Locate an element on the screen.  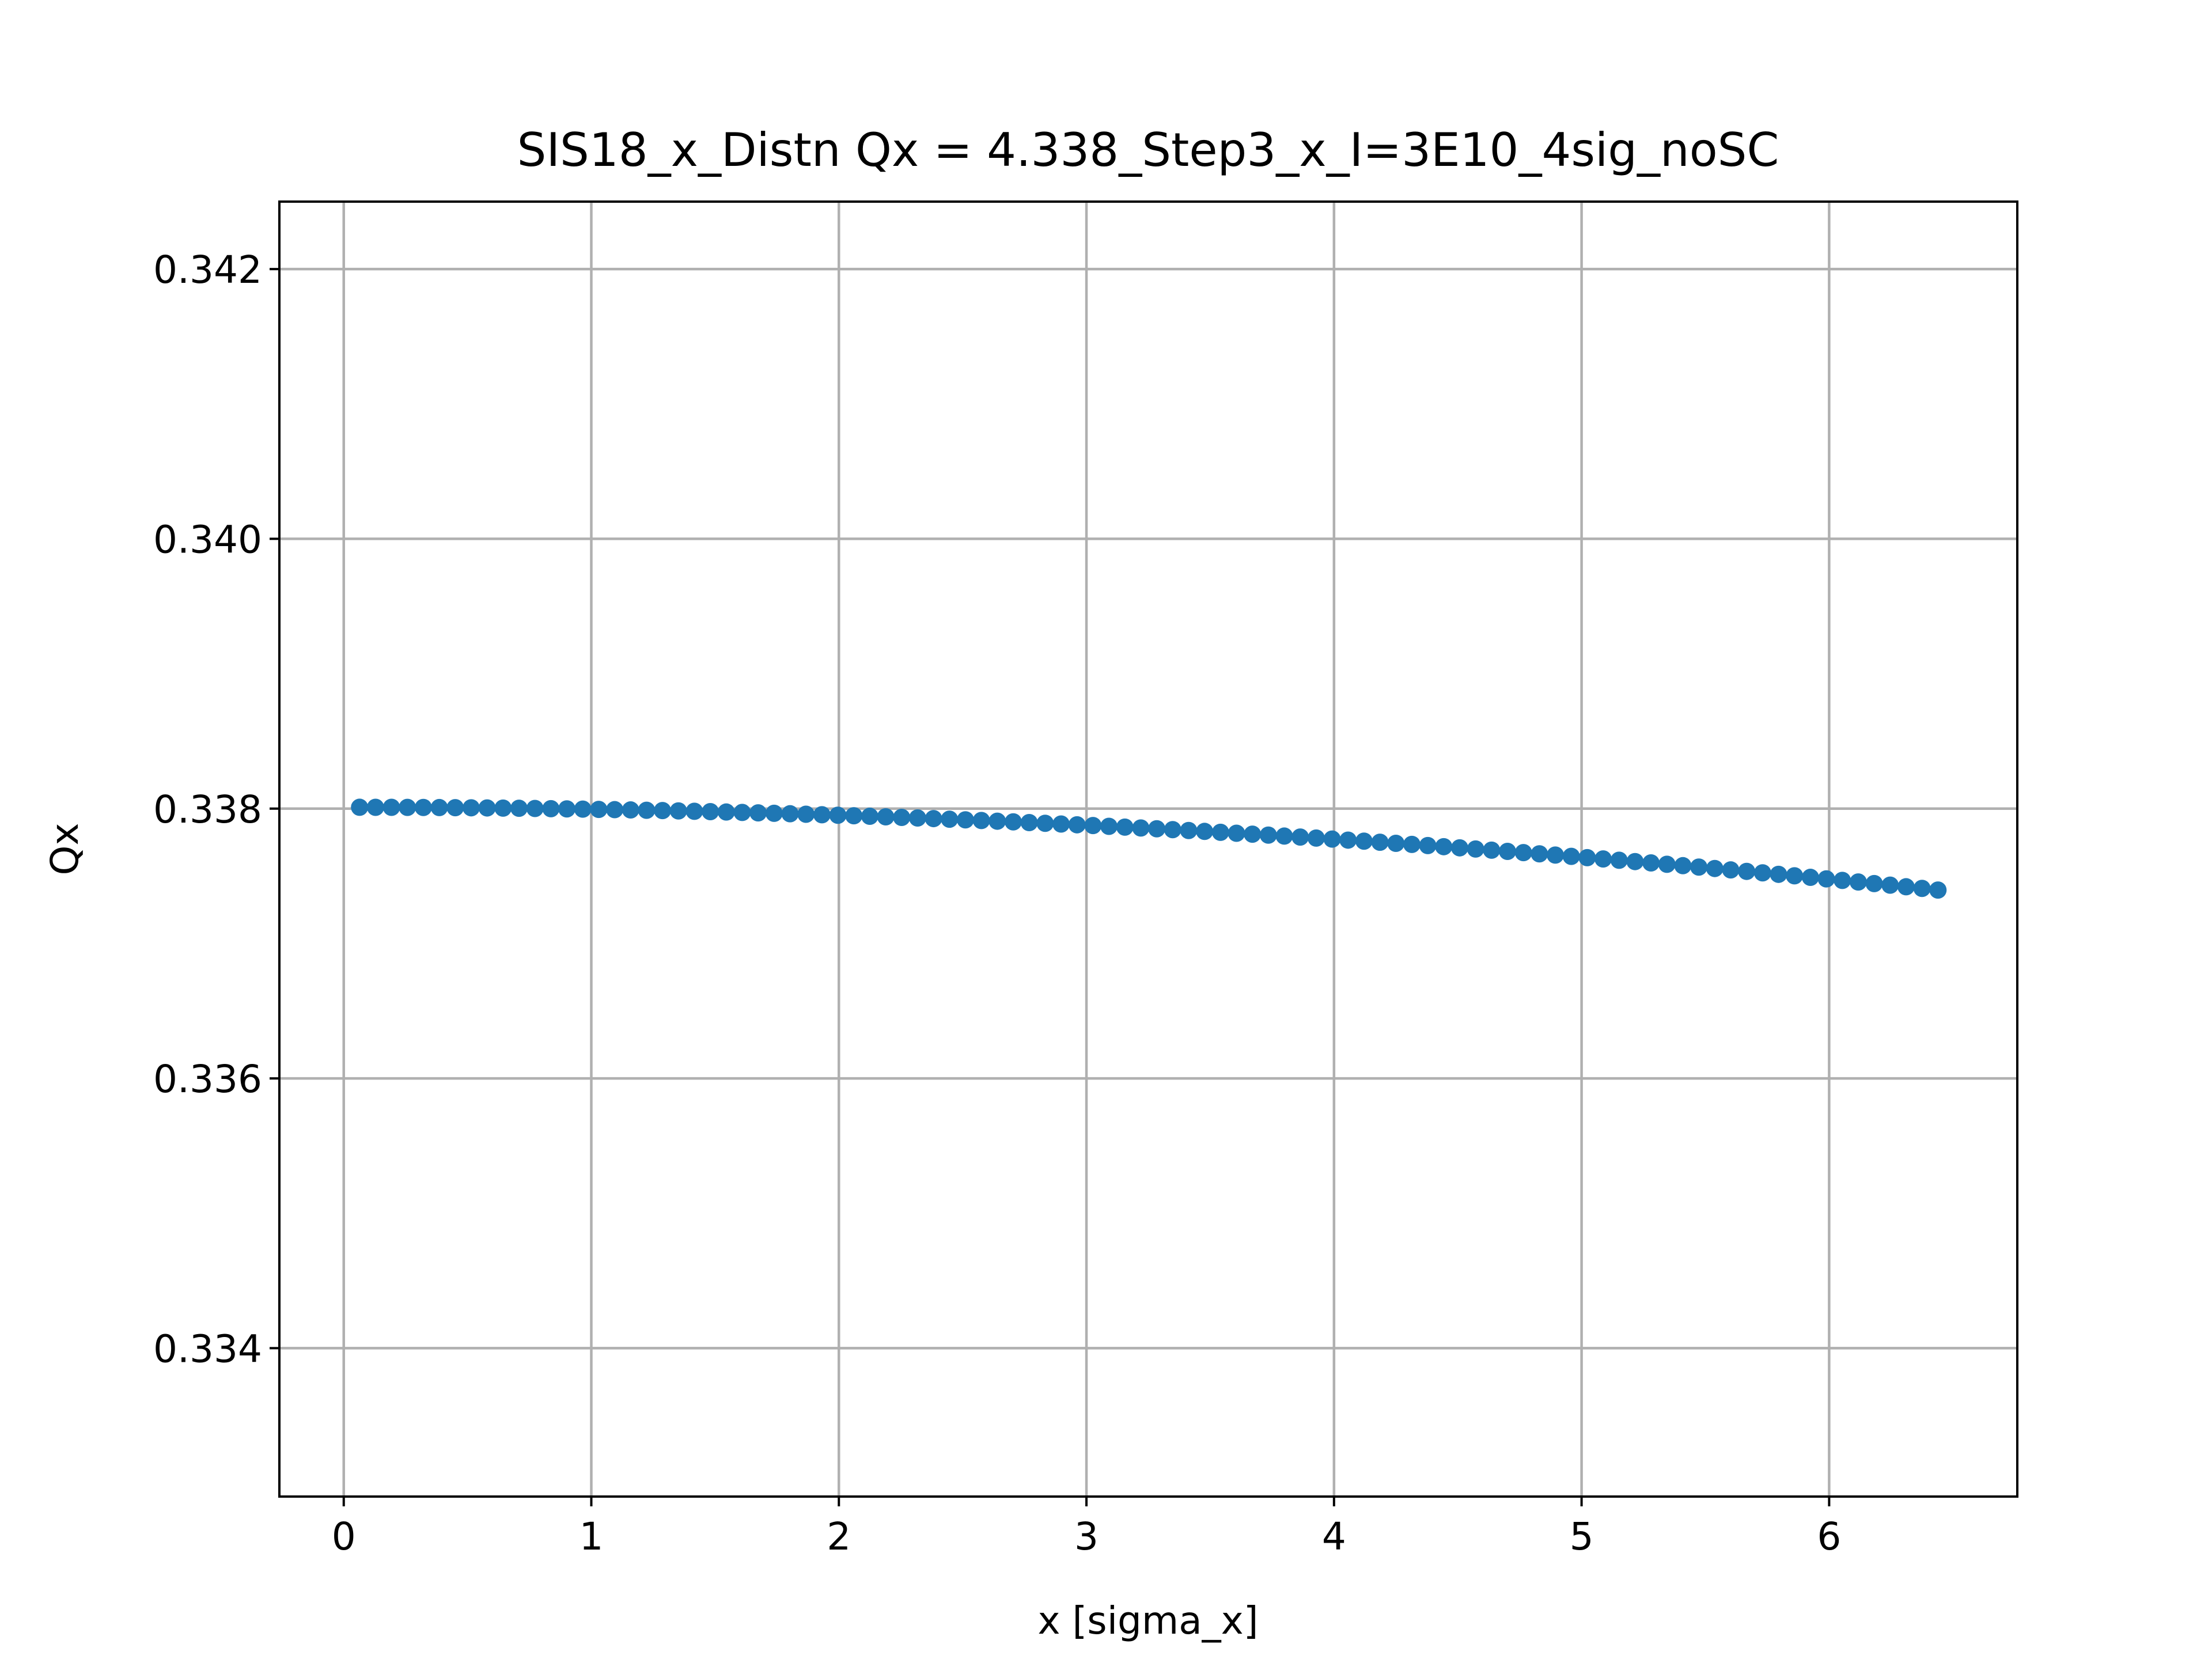
y-axis-label: Qx is located at coordinates (65, 849).